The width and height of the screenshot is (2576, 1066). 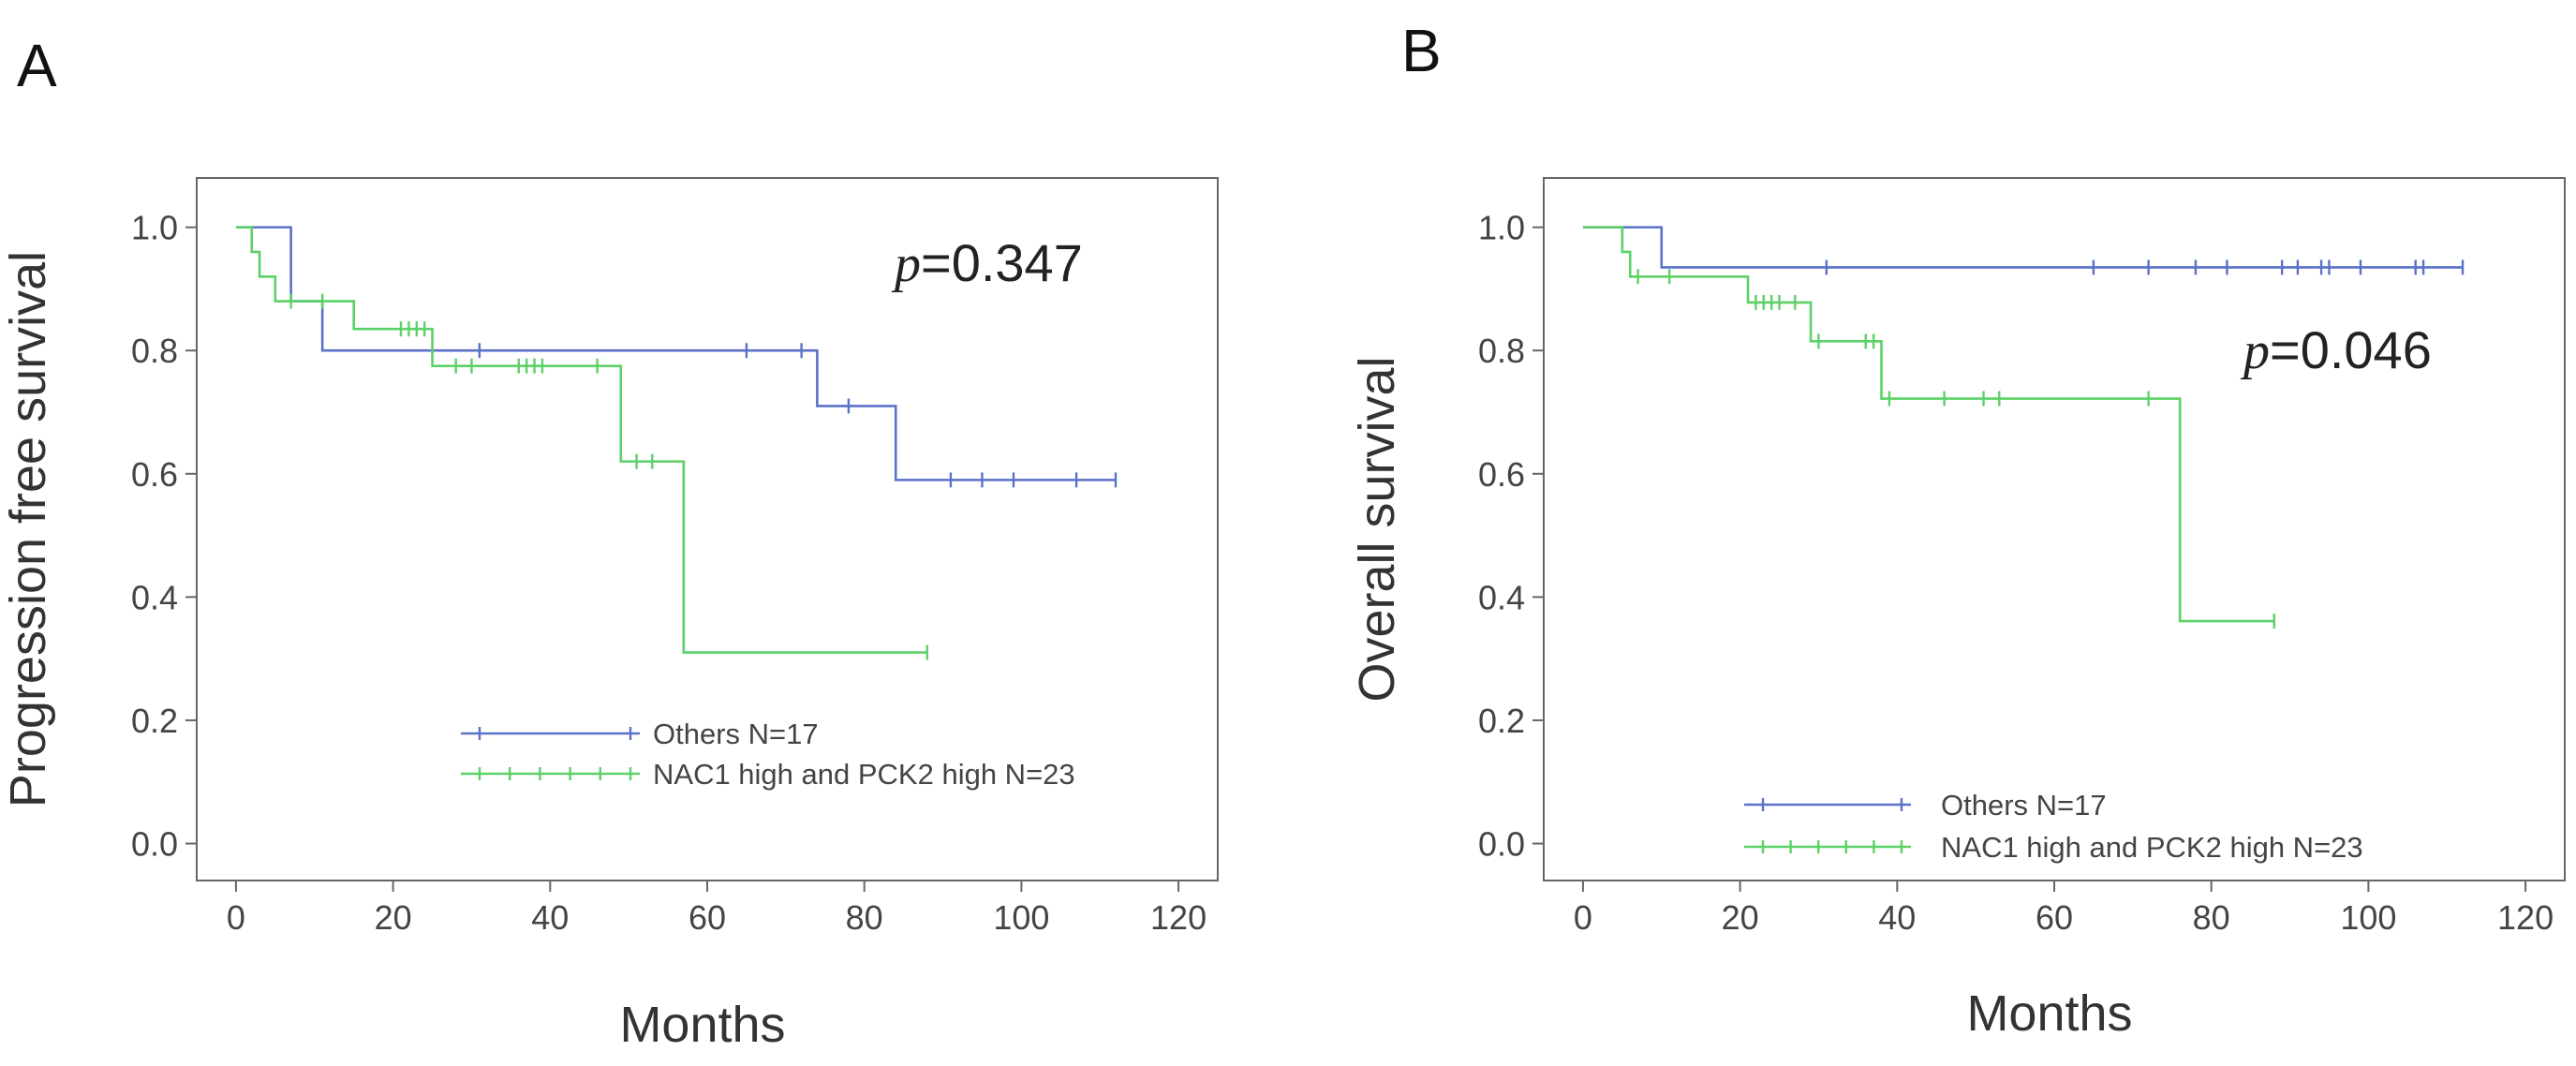 What do you see at coordinates (28, 529) in the screenshot?
I see `y-axis-title-a: Progression free survival` at bounding box center [28, 529].